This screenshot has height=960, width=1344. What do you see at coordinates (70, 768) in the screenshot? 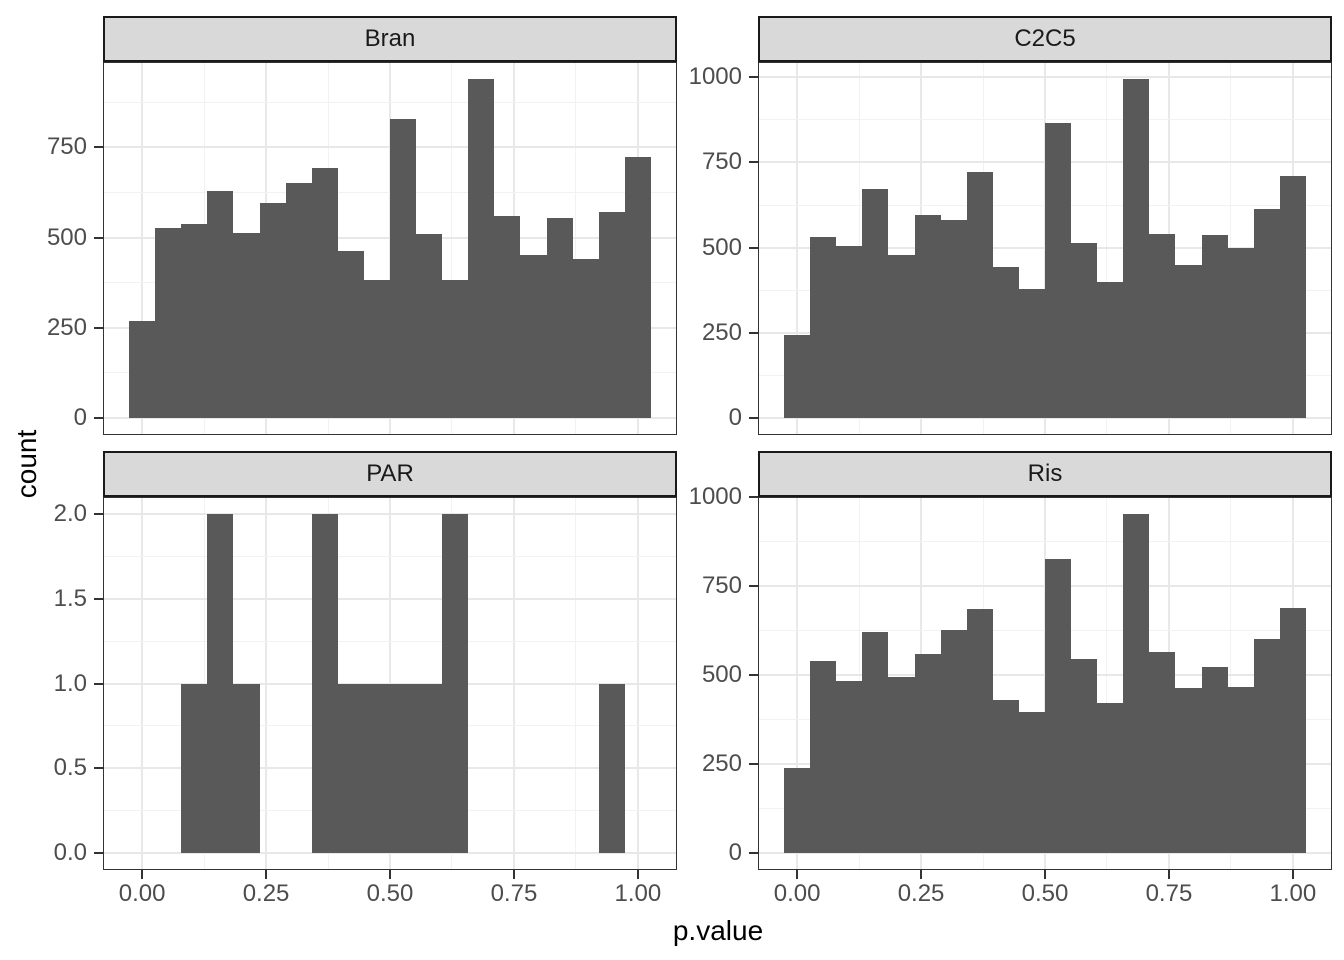
I see `y-tick-label: 0.5` at bounding box center [70, 768].